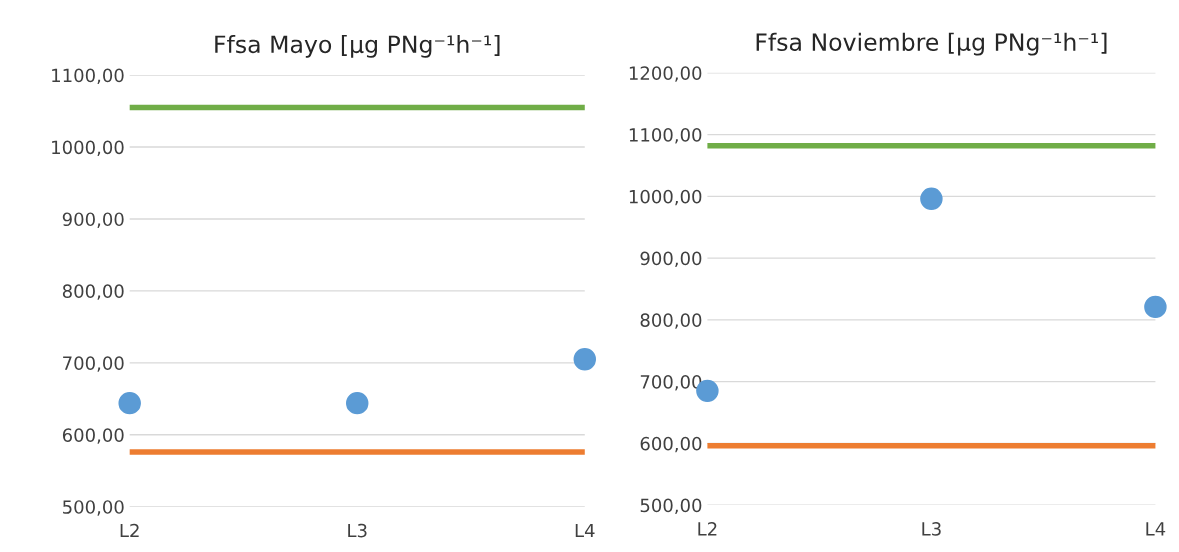 The width and height of the screenshot is (1179, 552). What do you see at coordinates (357, 46) in the screenshot?
I see `chart-title: Ffsa Mayo [µg PNg⁻¹h⁻¹]` at bounding box center [357, 46].